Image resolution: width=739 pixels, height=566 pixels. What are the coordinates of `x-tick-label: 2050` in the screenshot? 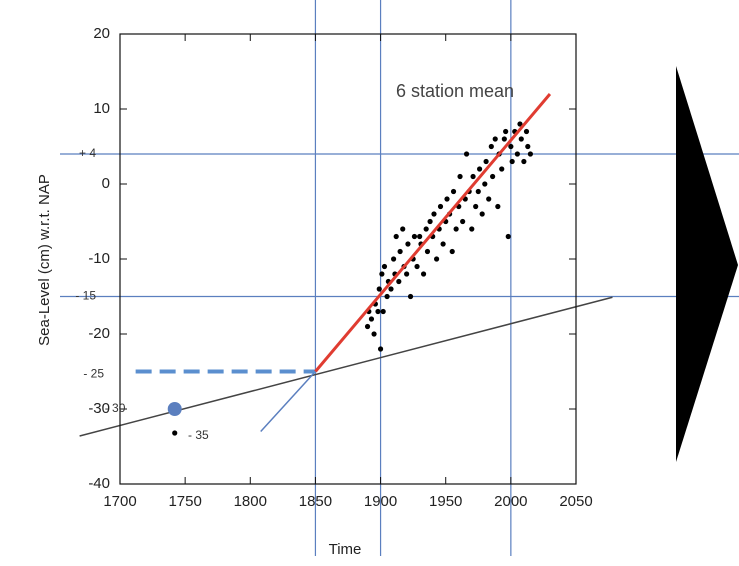 It's located at (575, 501).